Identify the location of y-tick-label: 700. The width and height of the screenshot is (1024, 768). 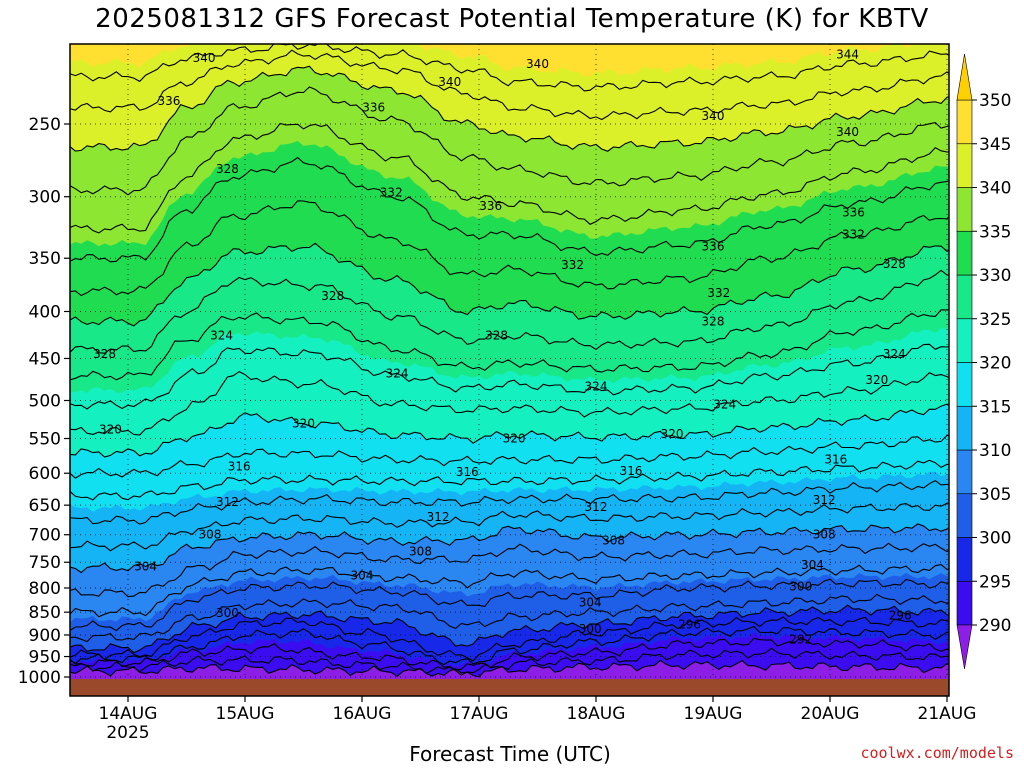
(45, 536).